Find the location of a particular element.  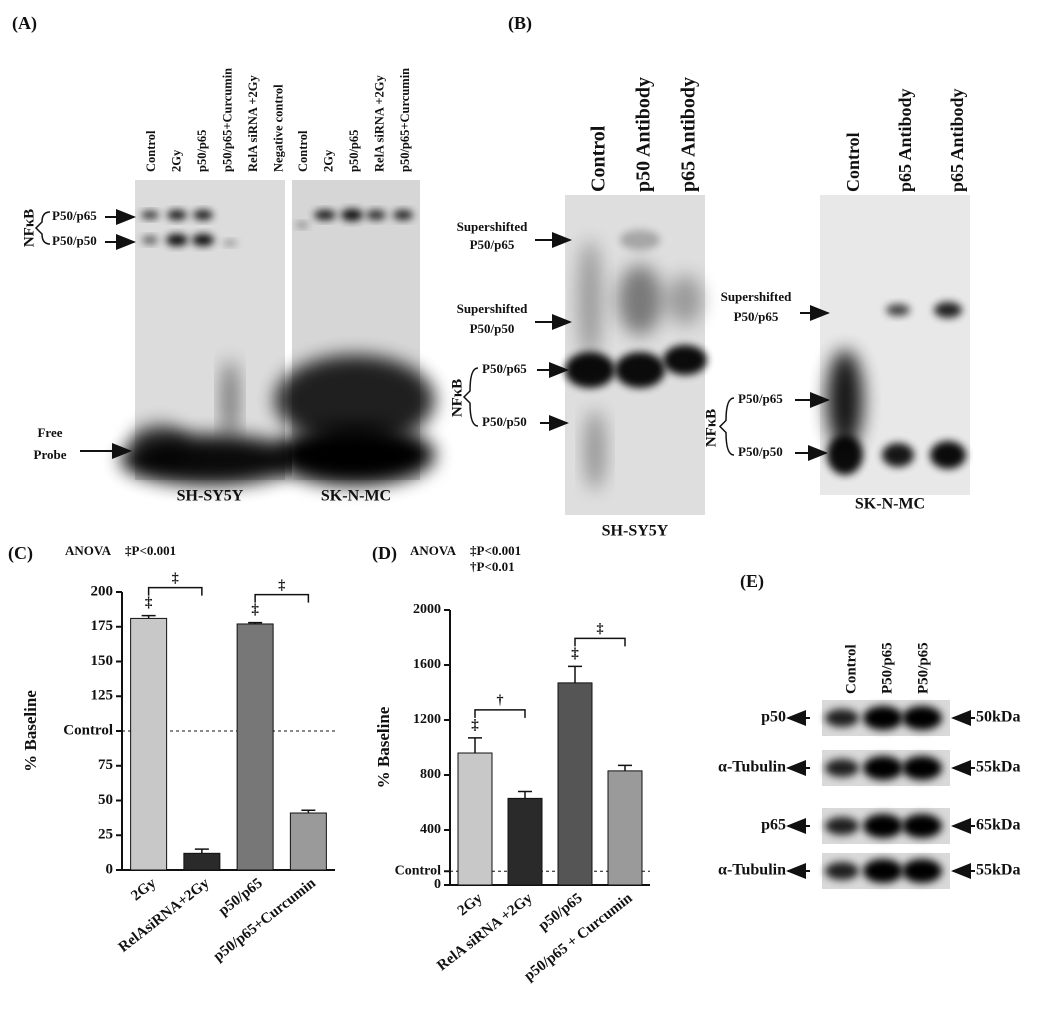

stat-note: †P<0.01 is located at coordinates (492, 566).